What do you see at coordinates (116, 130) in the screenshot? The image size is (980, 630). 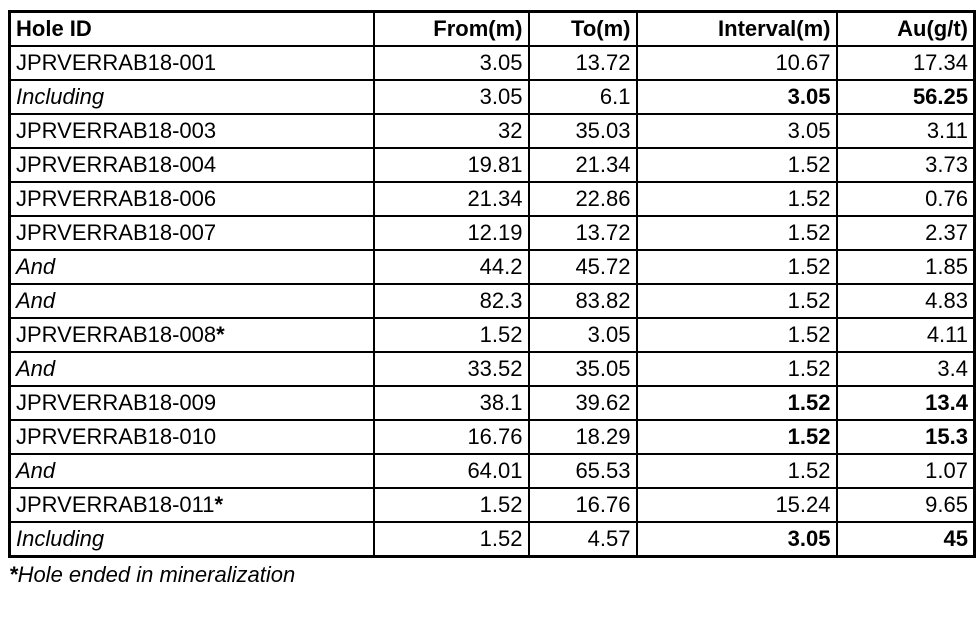 I see `hole-id-label: JPRVERRAB18-003` at bounding box center [116, 130].